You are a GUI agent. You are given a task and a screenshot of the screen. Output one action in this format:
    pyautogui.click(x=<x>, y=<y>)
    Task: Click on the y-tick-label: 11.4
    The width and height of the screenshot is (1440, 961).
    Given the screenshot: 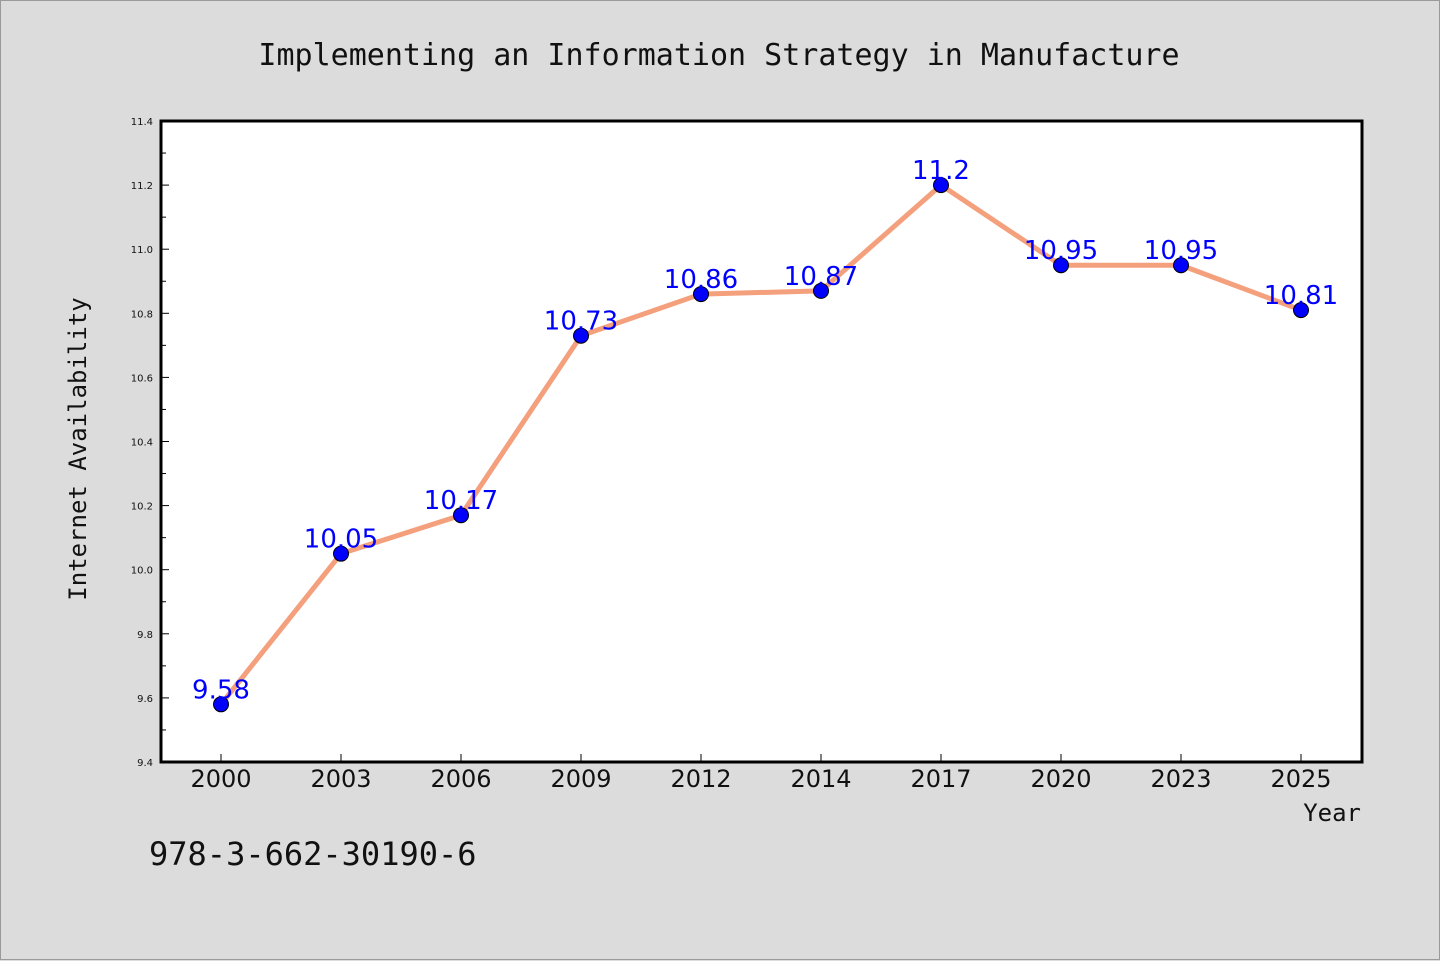 What is the action you would take?
    pyautogui.click(x=142, y=122)
    